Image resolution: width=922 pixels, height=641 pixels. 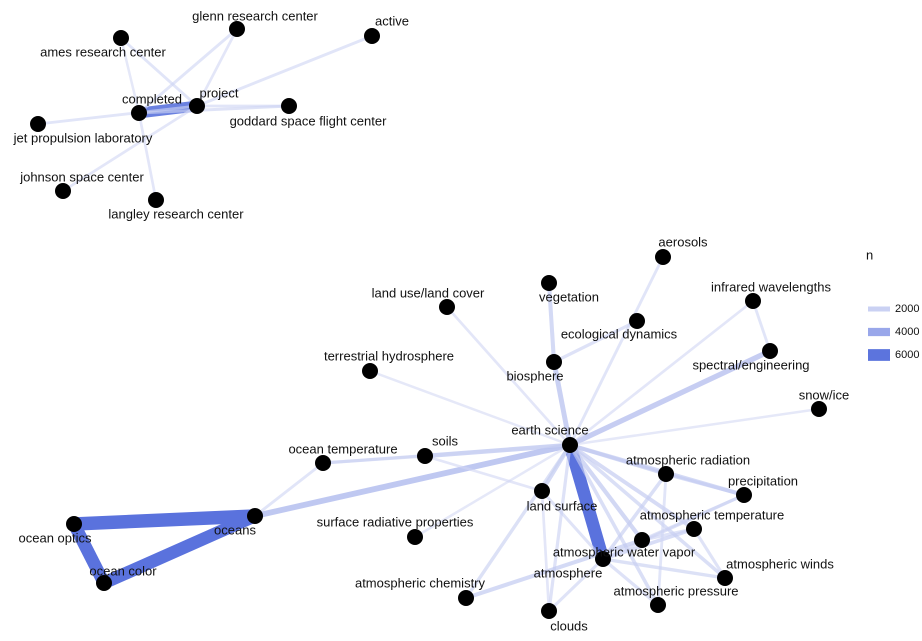 What do you see at coordinates (218, 92) in the screenshot?
I see `node-label: project` at bounding box center [218, 92].